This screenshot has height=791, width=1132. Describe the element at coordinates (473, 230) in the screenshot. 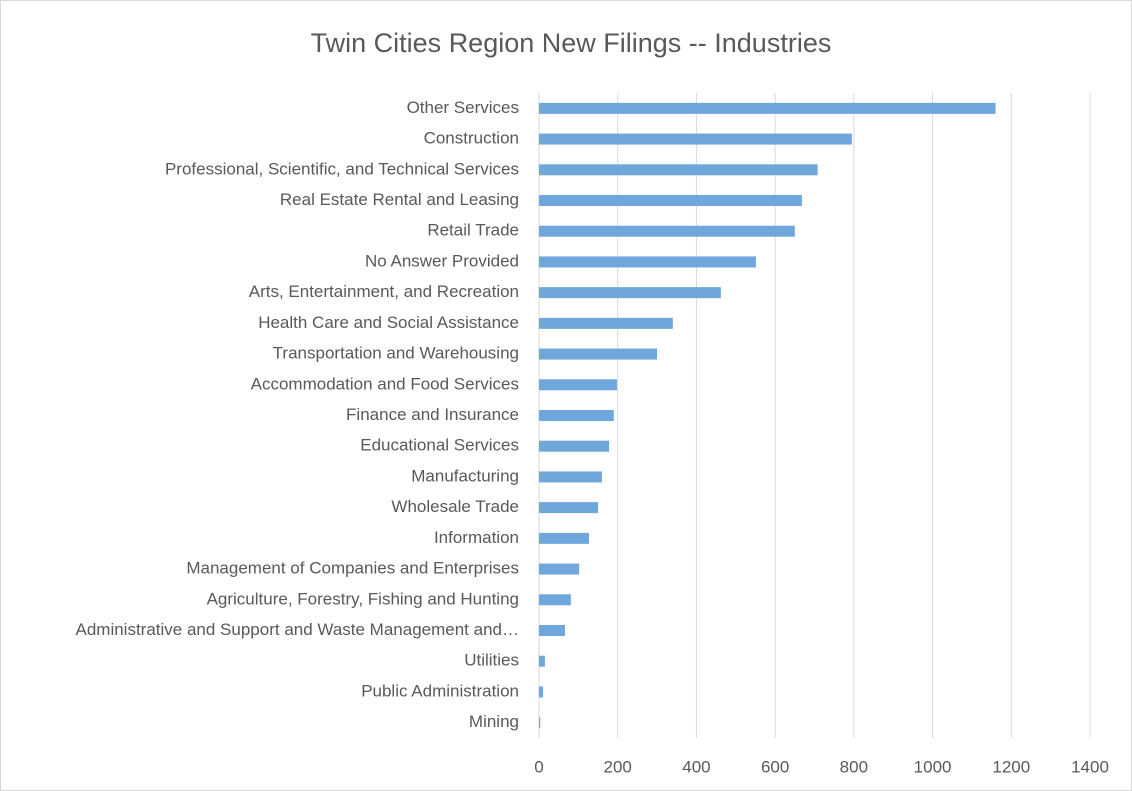

I see `y-tick-label: Retail Trade` at that location.